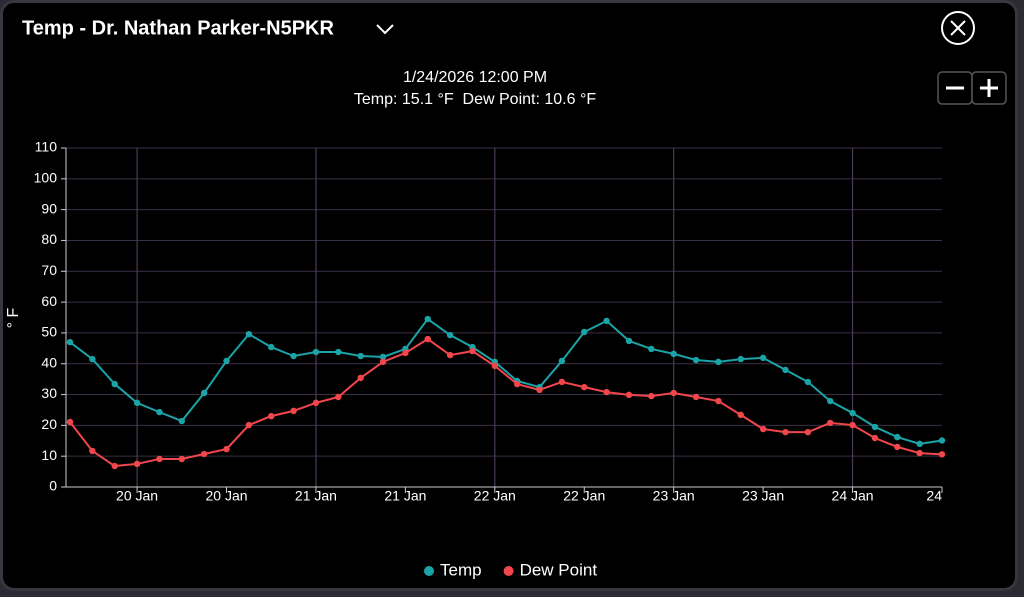  Describe the element at coordinates (955, 88) in the screenshot. I see `zoom-out-button` at that location.